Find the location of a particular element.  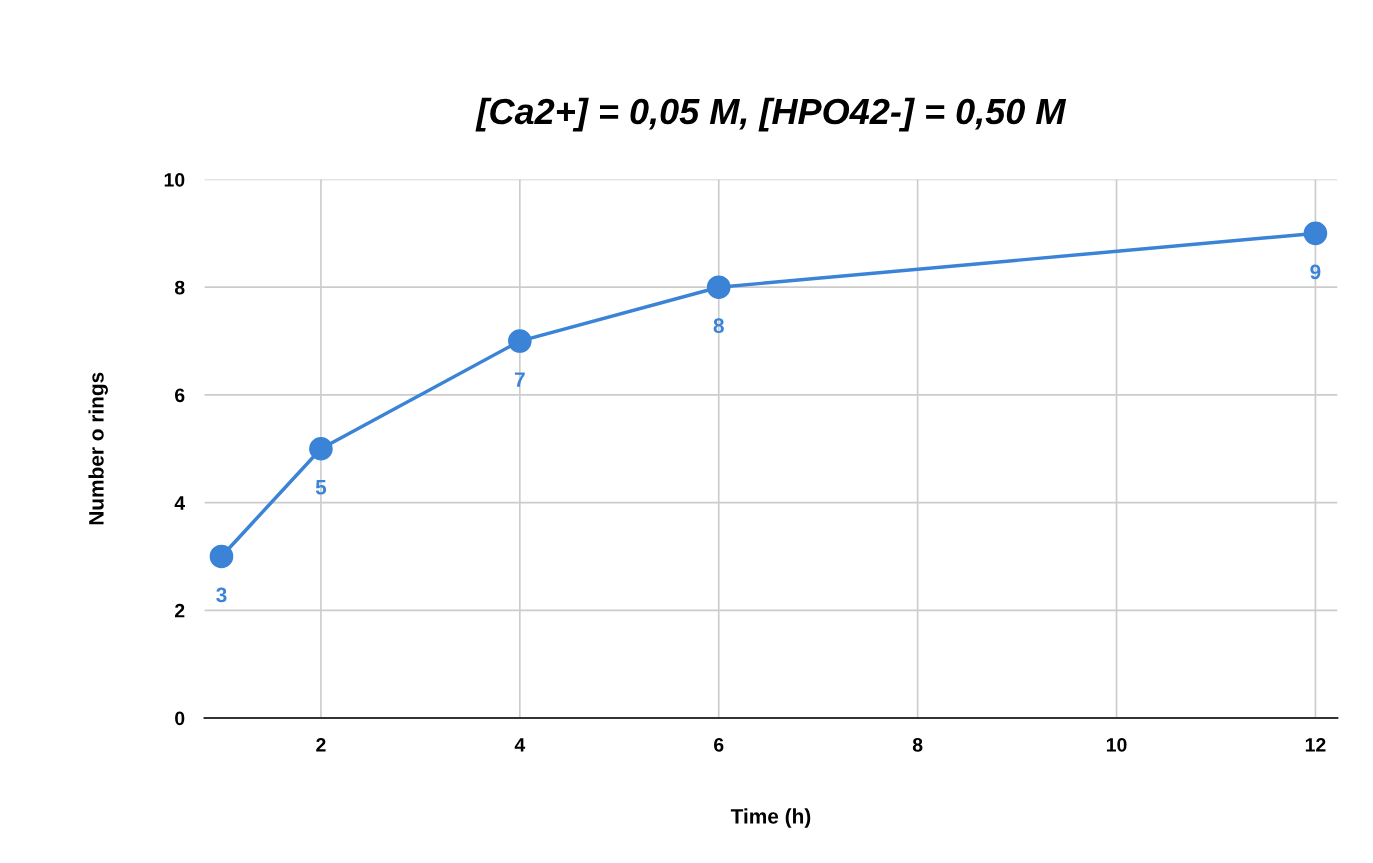

data-label: 9 is located at coordinates (1315, 272).